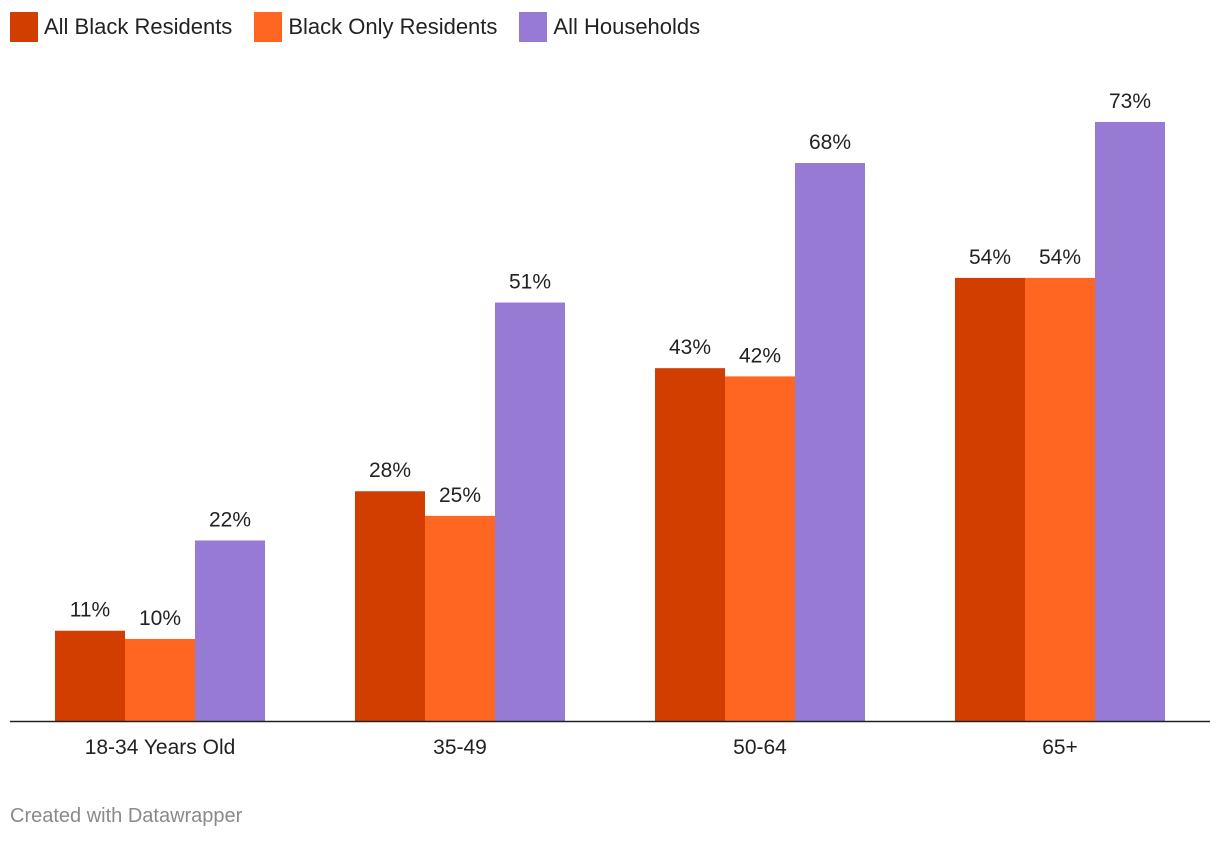 Image resolution: width=1220 pixels, height=844 pixels. Describe the element at coordinates (460, 495) in the screenshot. I see `bar-value-label: 25%` at that location.